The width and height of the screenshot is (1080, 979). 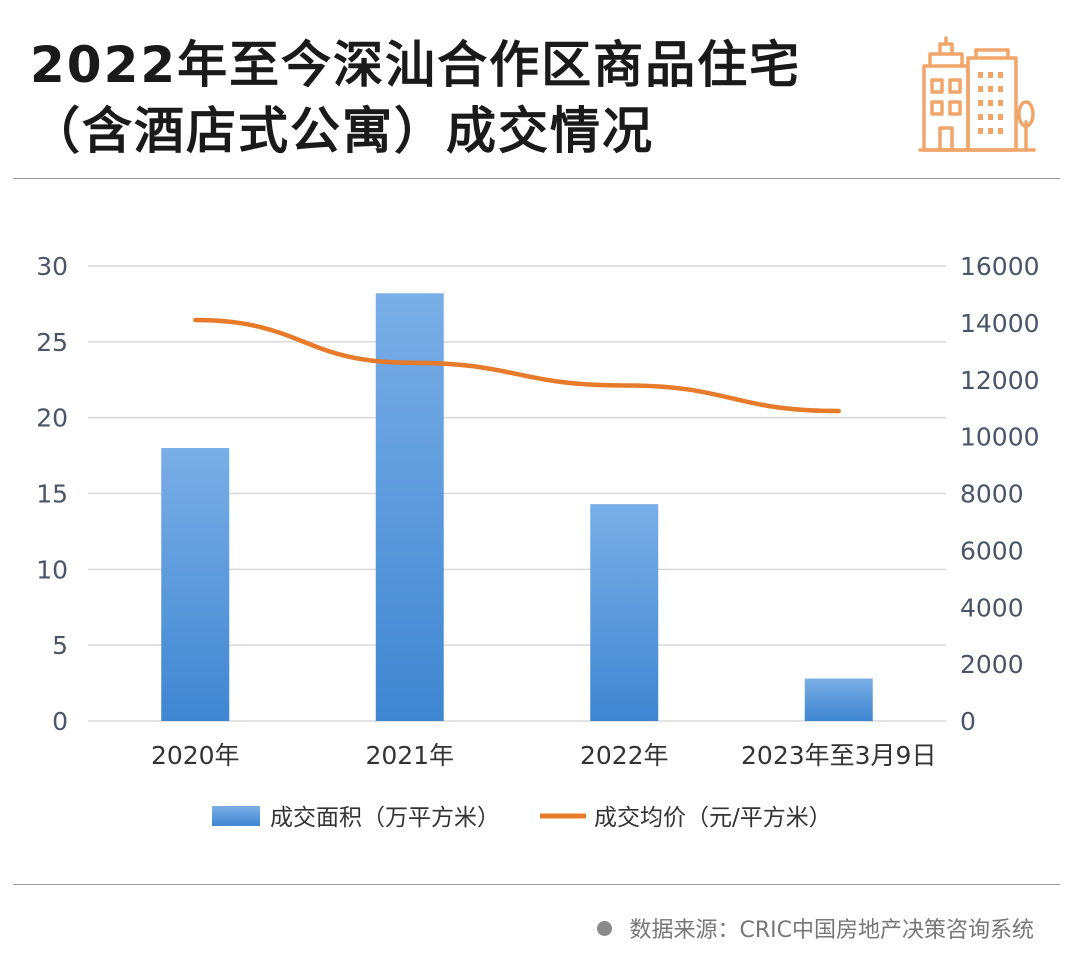 I want to click on y-right-tick-label: 4000, so click(x=992, y=607).